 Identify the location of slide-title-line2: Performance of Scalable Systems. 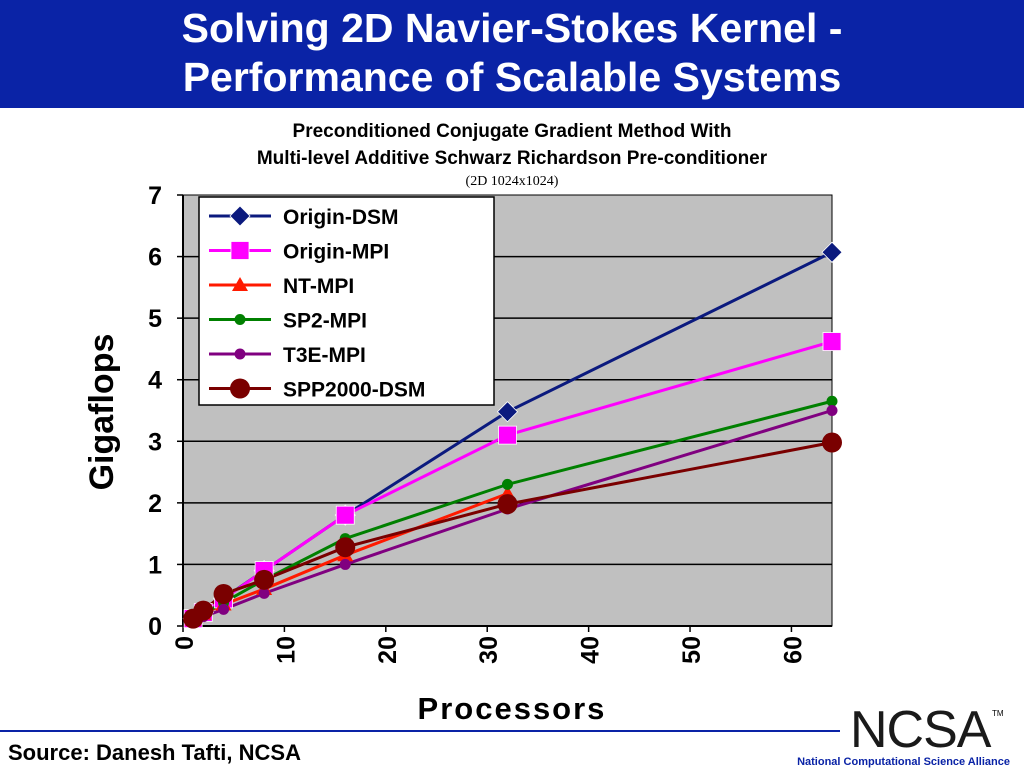
(512, 77).